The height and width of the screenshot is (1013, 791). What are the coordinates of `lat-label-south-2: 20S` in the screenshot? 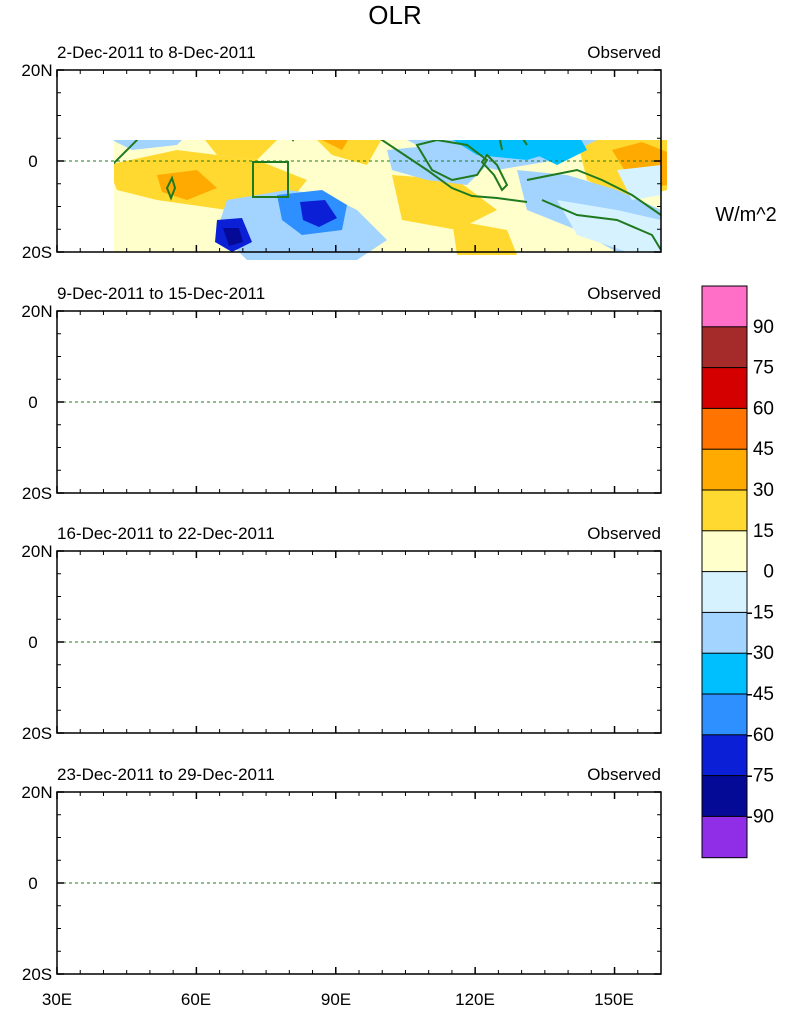 It's located at (37, 493).